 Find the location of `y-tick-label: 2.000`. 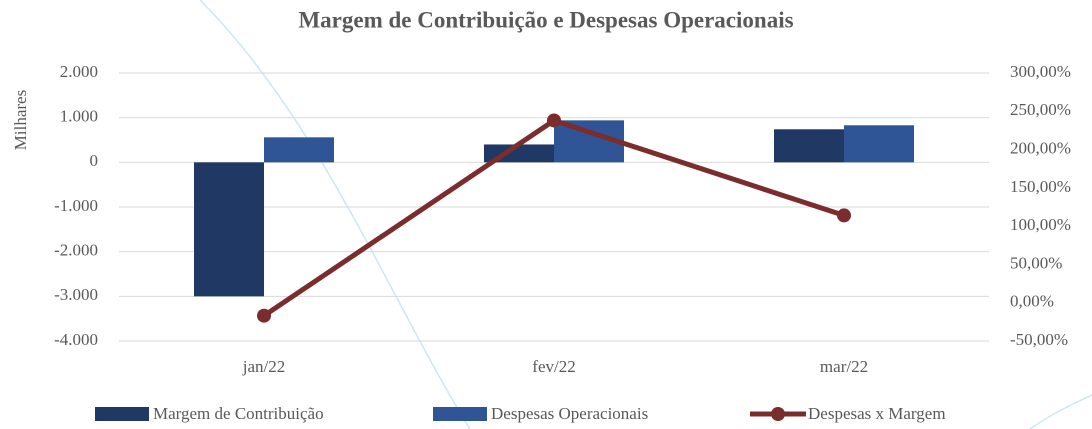

y-tick-label: 2.000 is located at coordinates (79, 71).